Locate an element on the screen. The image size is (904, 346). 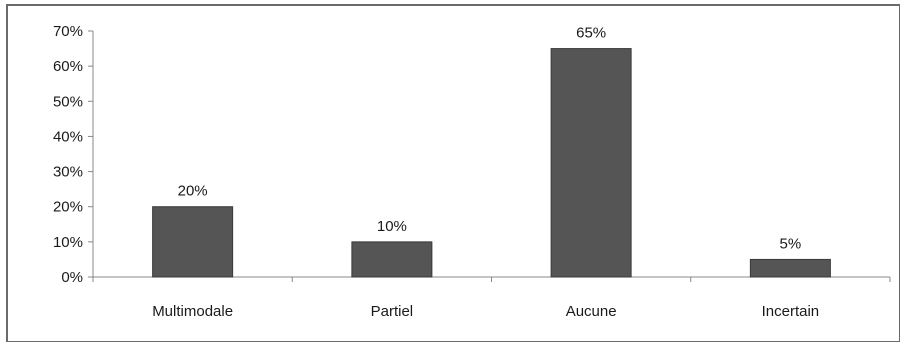
y-tick-label: 40% is located at coordinates (68, 136).